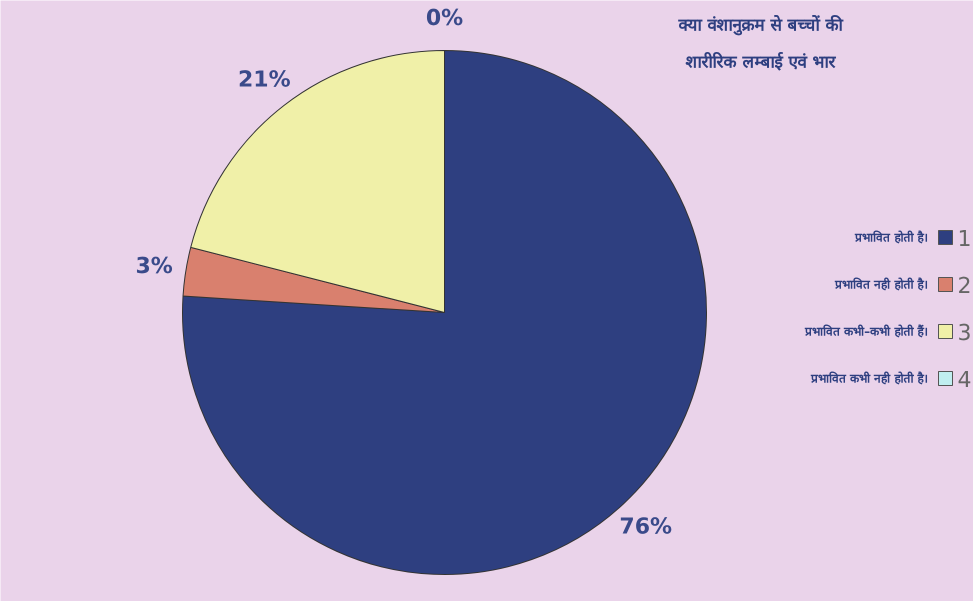 This screenshot has height=601, width=973. What do you see at coordinates (154, 267) in the screenshot?
I see `data-label: 3%` at bounding box center [154, 267].